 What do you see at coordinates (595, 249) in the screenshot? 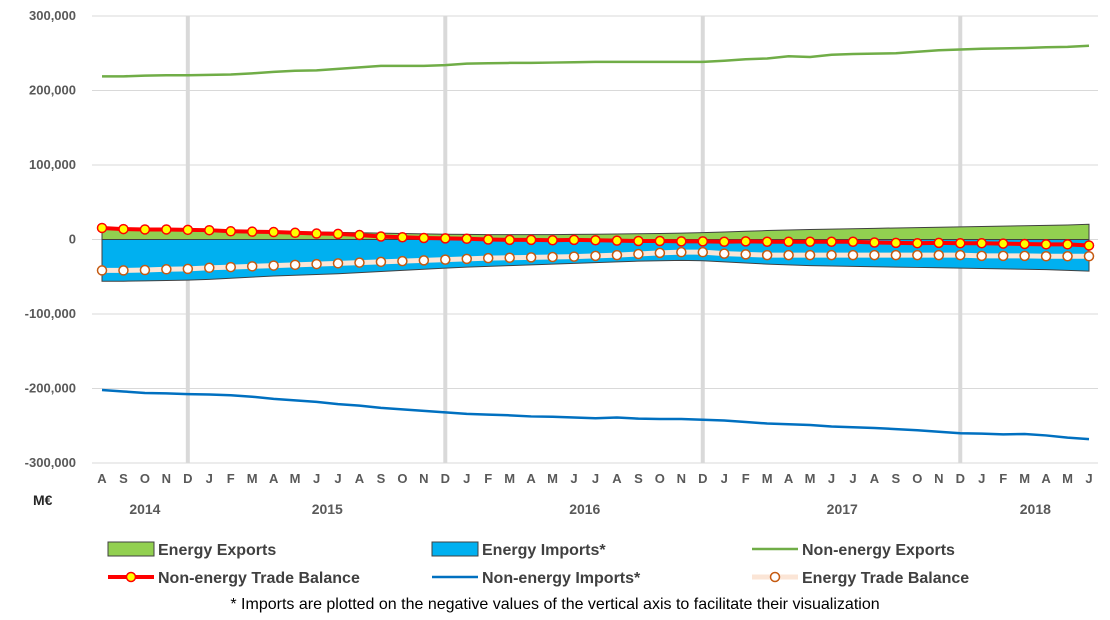
I see `marker-layer` at bounding box center [595, 249].